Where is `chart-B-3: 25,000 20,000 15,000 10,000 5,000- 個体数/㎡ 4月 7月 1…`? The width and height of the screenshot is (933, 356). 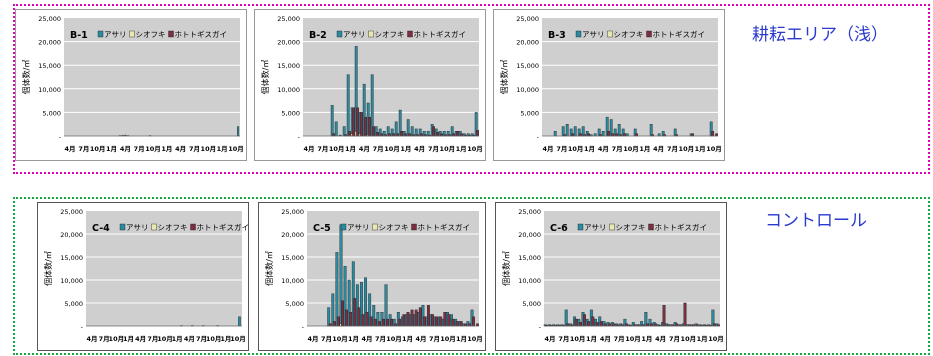 chart-B-3: 25,000 20,000 15,000 10,000 5,000- 個体数/㎡ 4月 7月 1… is located at coordinates (609, 85).